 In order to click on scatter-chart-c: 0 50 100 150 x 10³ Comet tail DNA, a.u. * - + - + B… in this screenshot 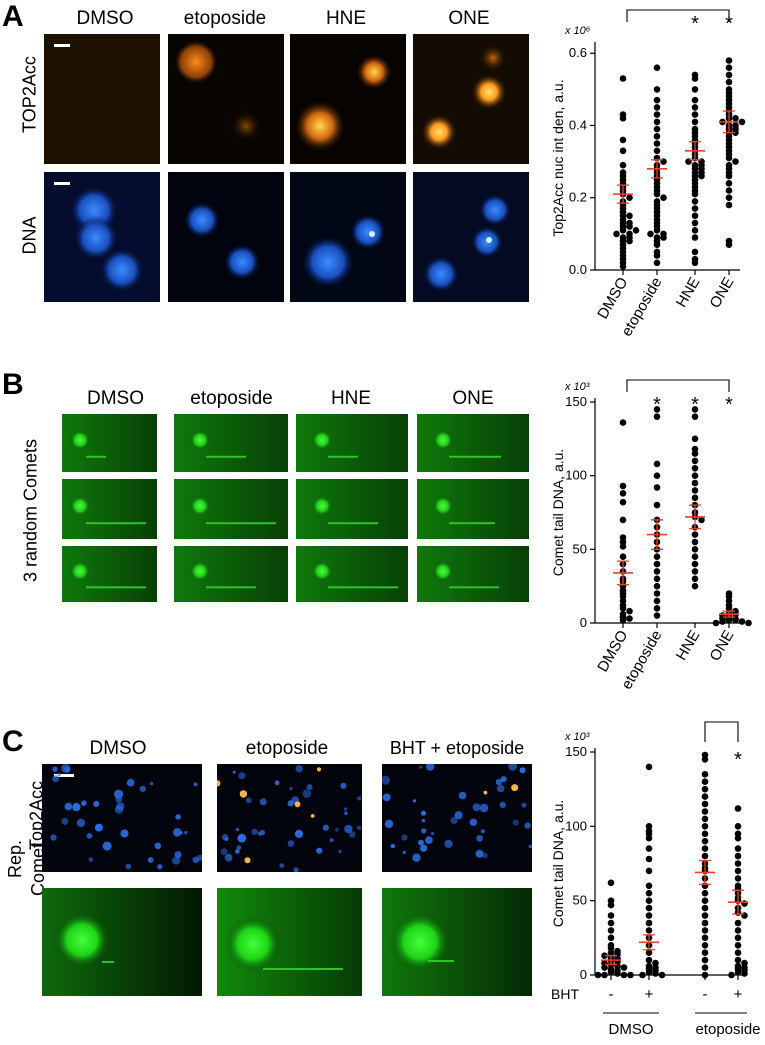, I will do `click(650, 879)`.